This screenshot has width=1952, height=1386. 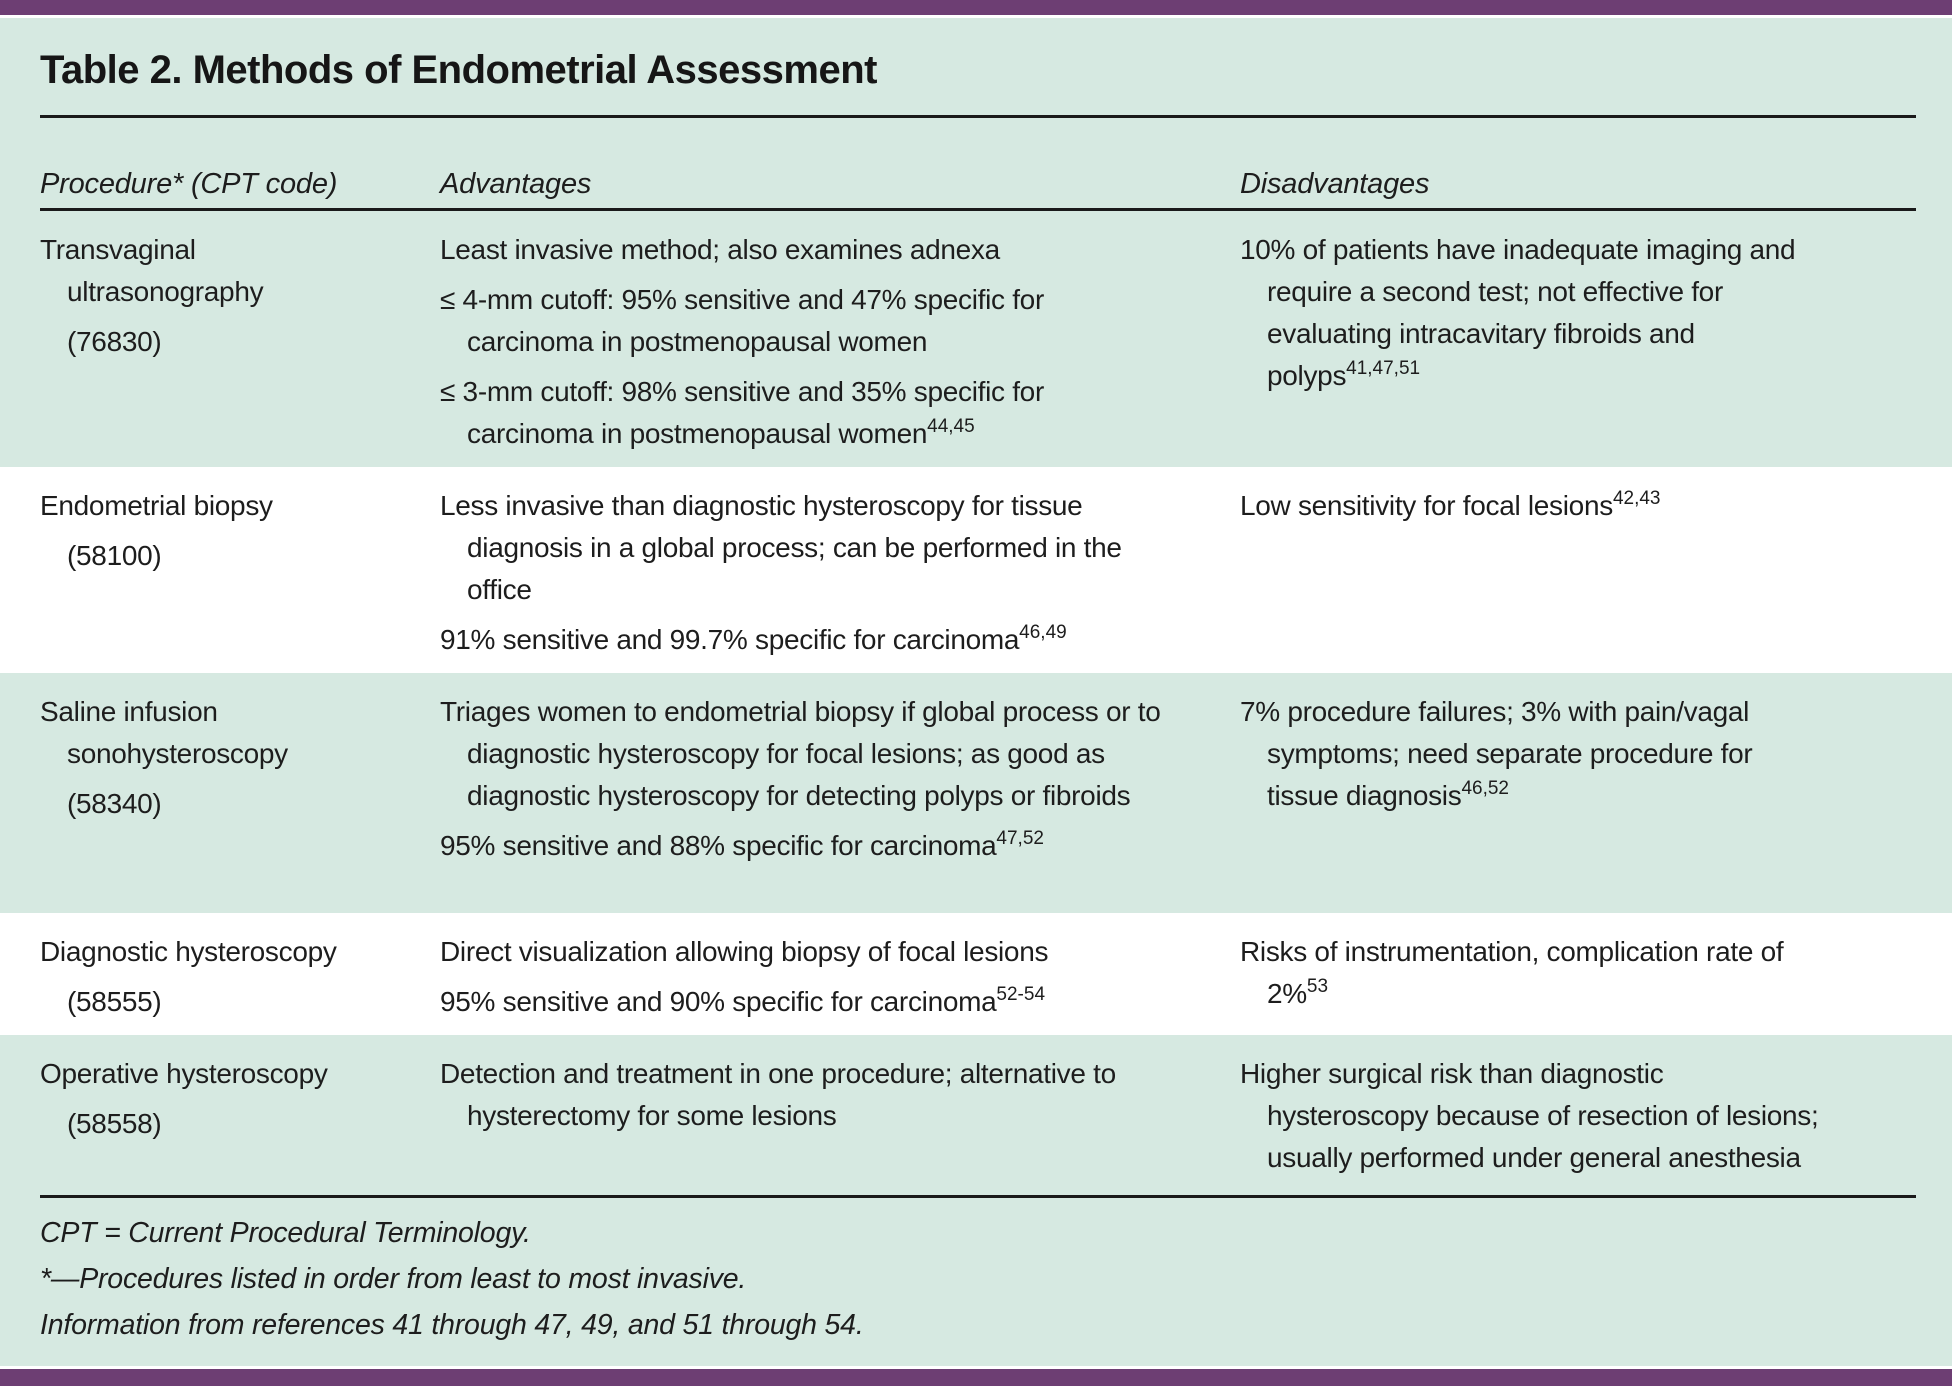 I want to click on disadvantage-item: Low sensitivity for focal lesions42,43, so click(x=1530, y=506).